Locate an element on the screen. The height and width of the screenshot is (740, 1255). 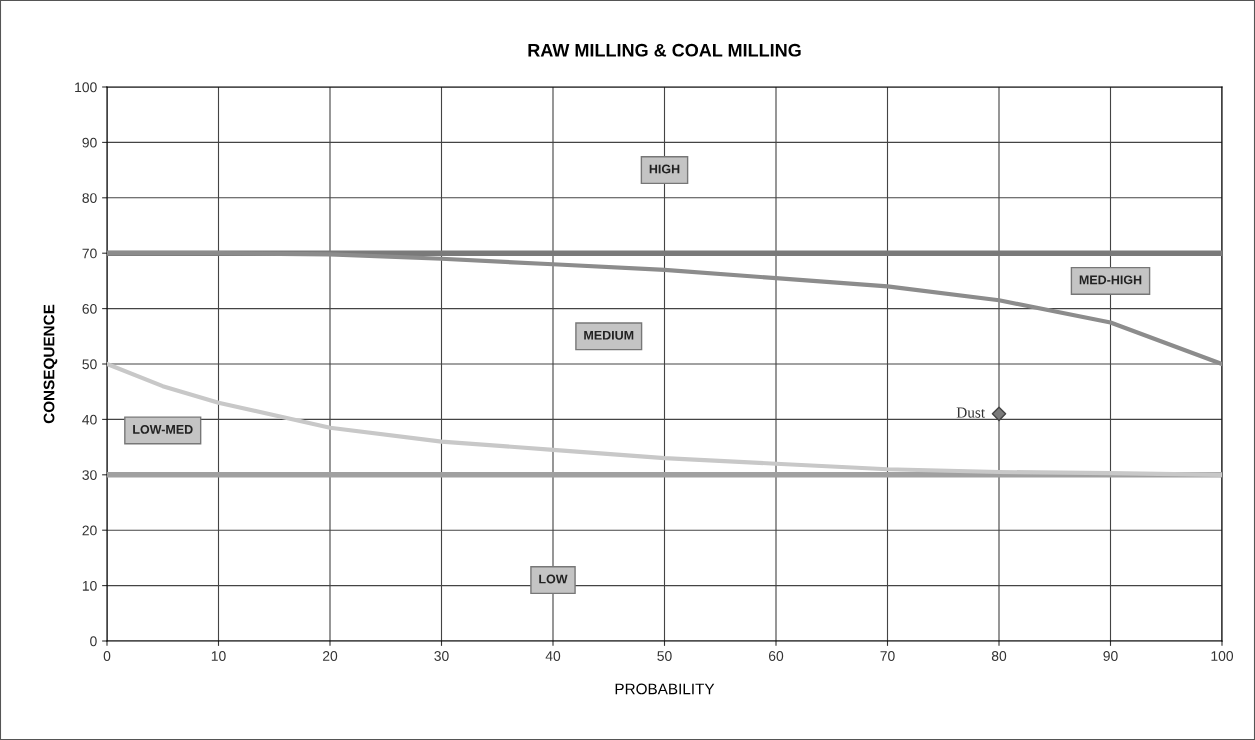
x-tick-label: 40 is located at coordinates (553, 656).